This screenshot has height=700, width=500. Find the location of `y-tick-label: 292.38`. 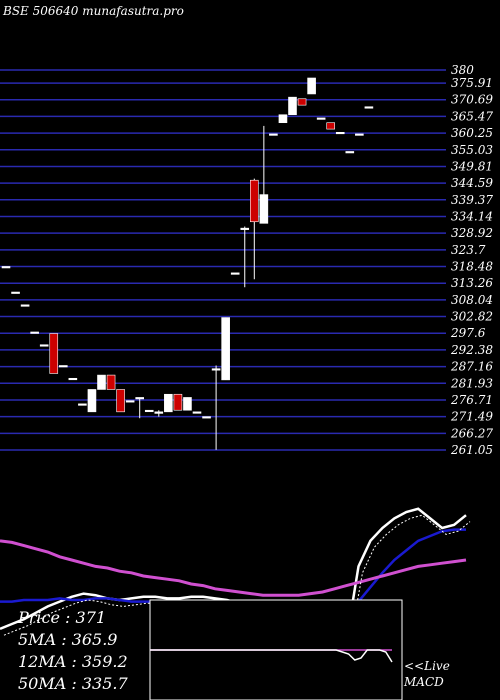

y-tick-label: 292.38 is located at coordinates (471, 350).